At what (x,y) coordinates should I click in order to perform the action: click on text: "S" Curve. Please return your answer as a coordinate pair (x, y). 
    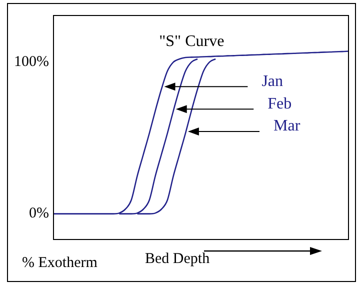
    Looking at the image, I should click on (191, 41).